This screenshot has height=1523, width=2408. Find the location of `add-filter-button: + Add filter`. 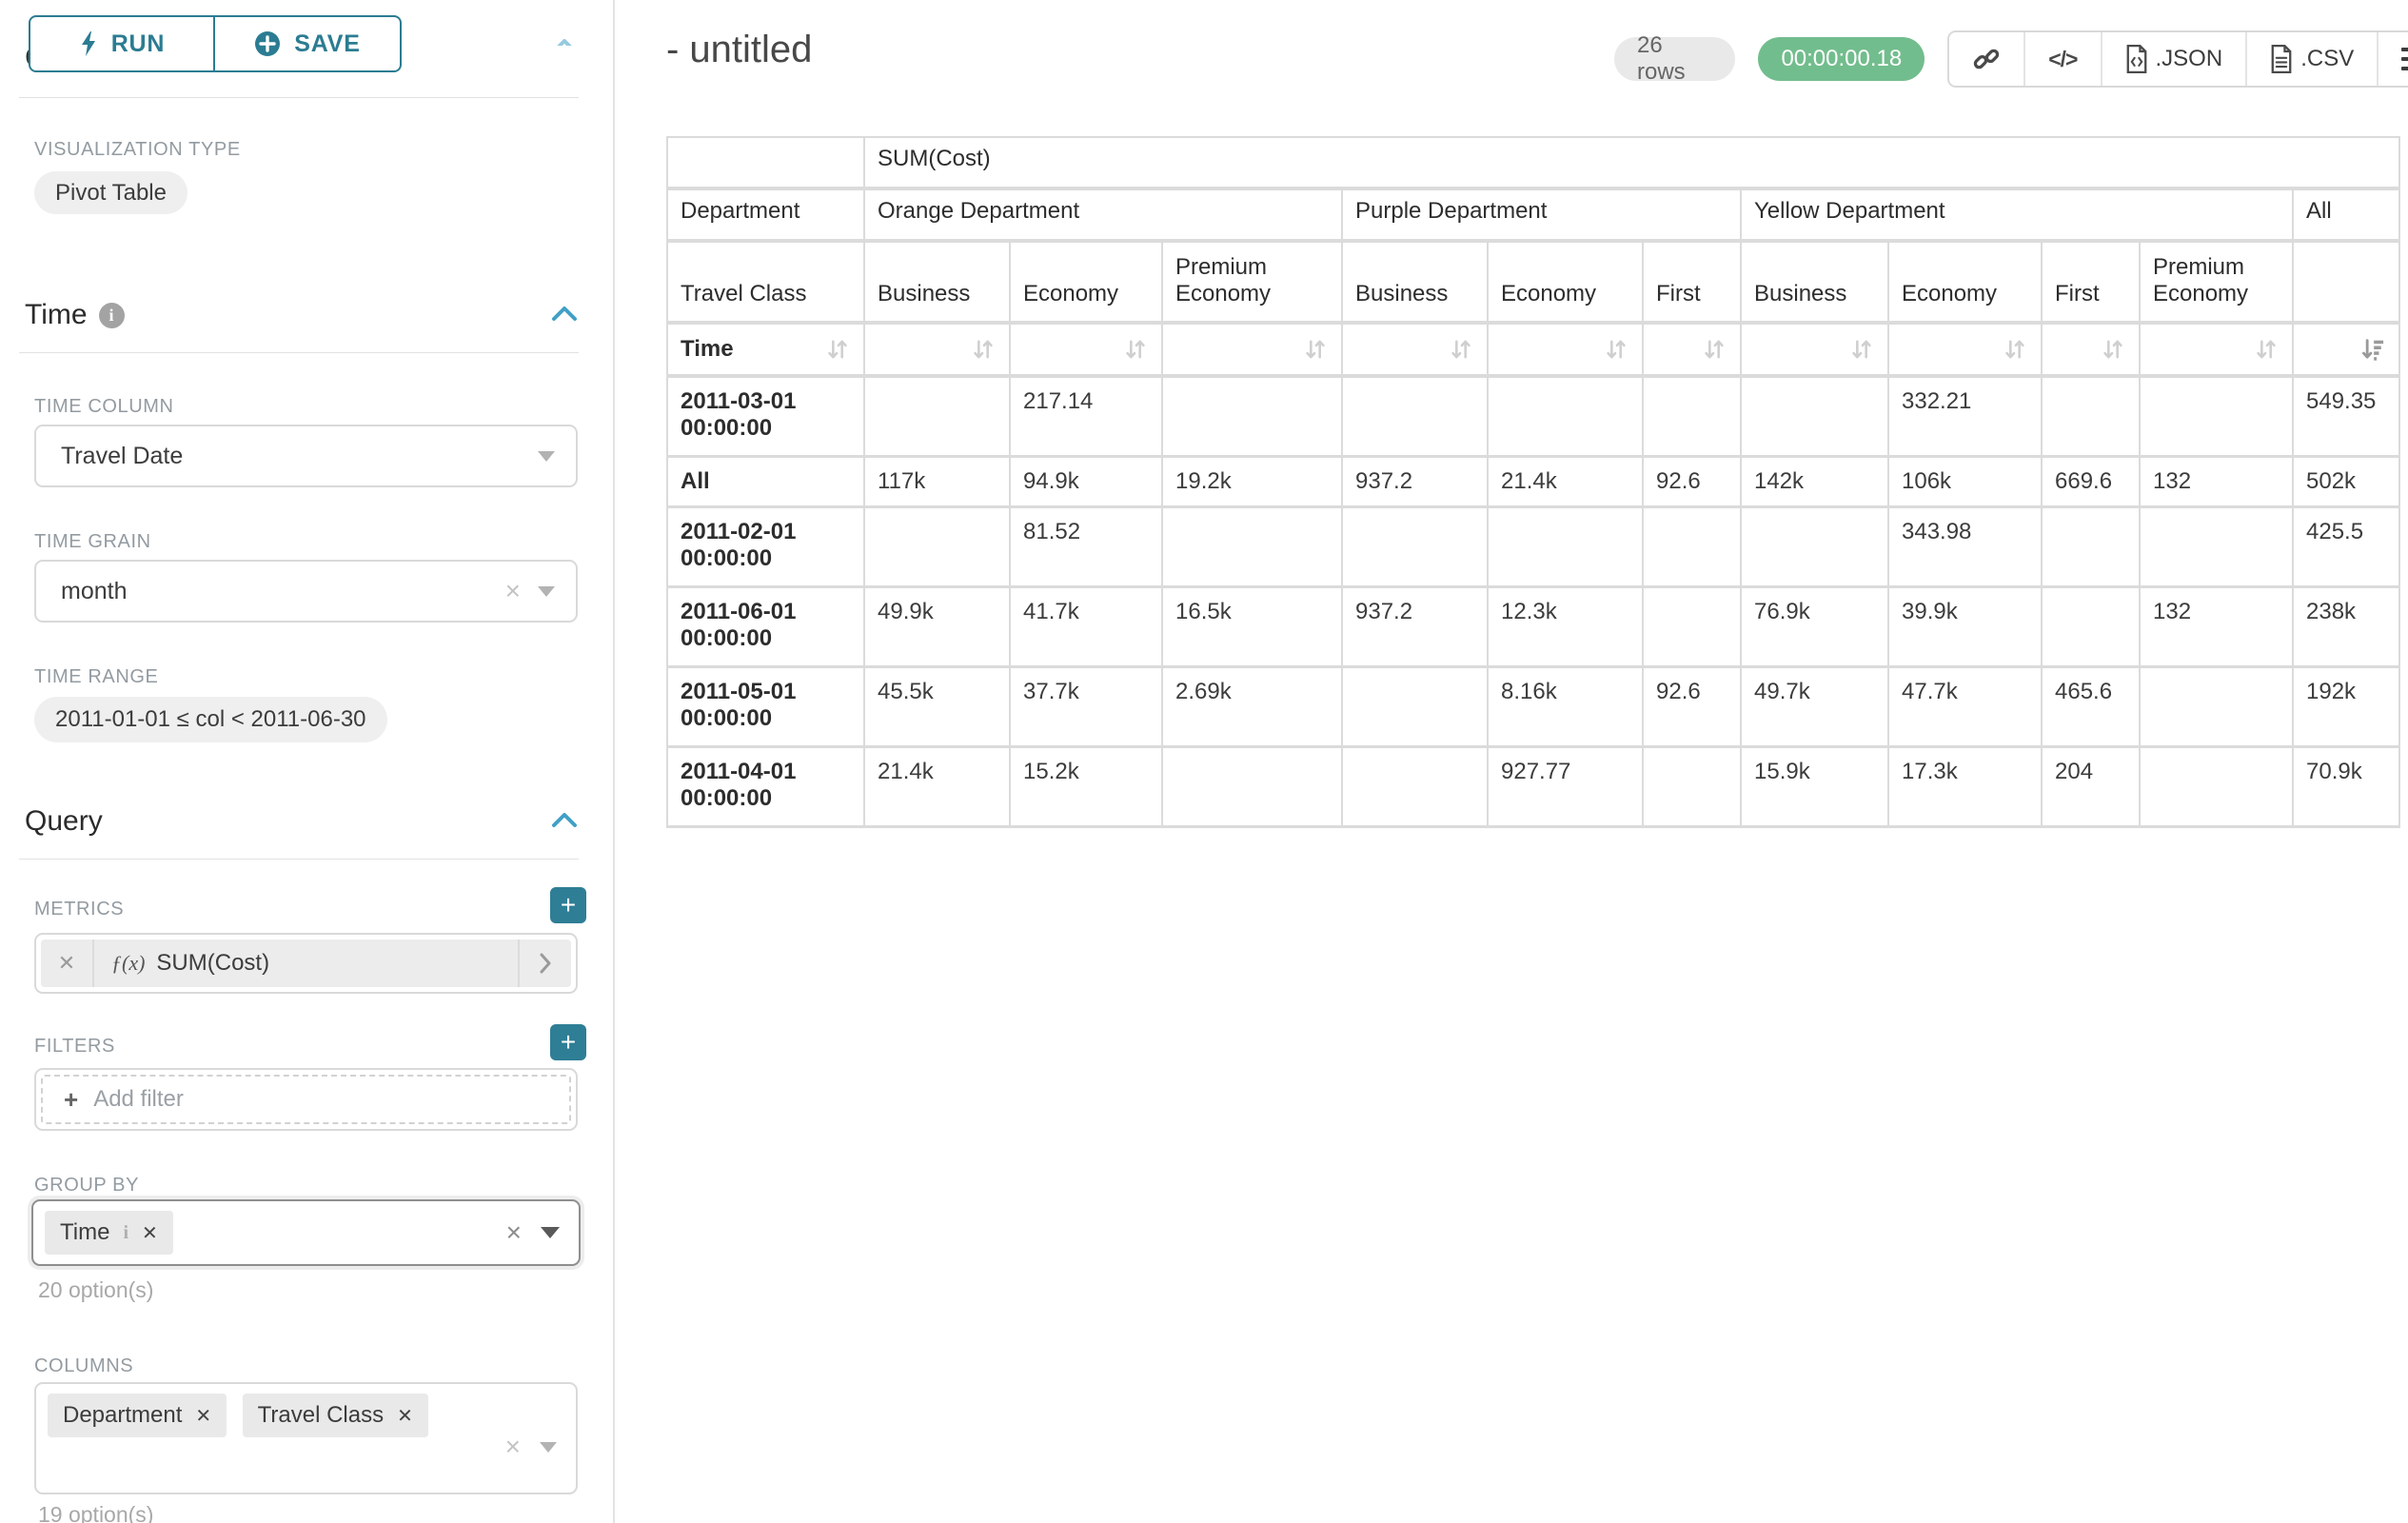

add-filter-button: + Add filter is located at coordinates (306, 1100).